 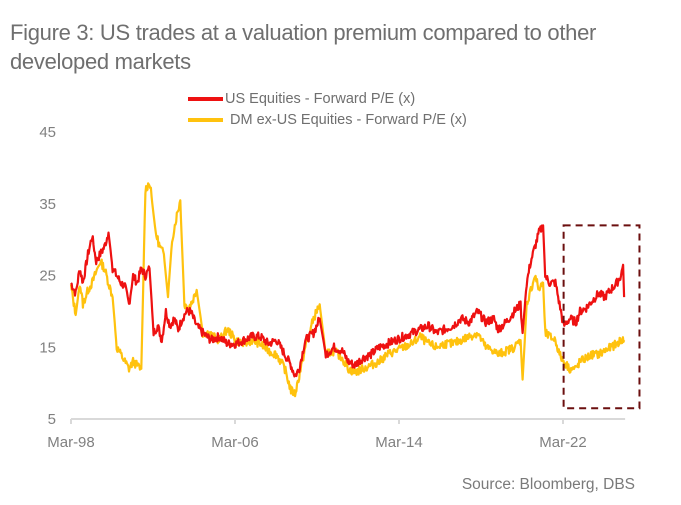 I want to click on y-tick-label: 45, so click(x=47, y=132).